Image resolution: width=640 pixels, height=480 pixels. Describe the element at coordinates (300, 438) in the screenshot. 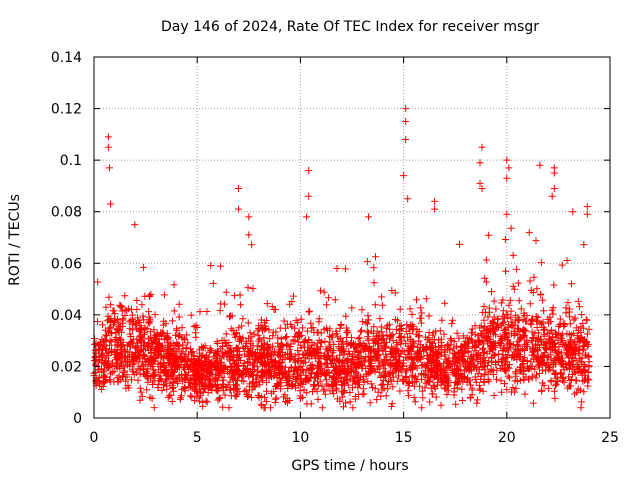

I see `x-tick-label: 10` at that location.